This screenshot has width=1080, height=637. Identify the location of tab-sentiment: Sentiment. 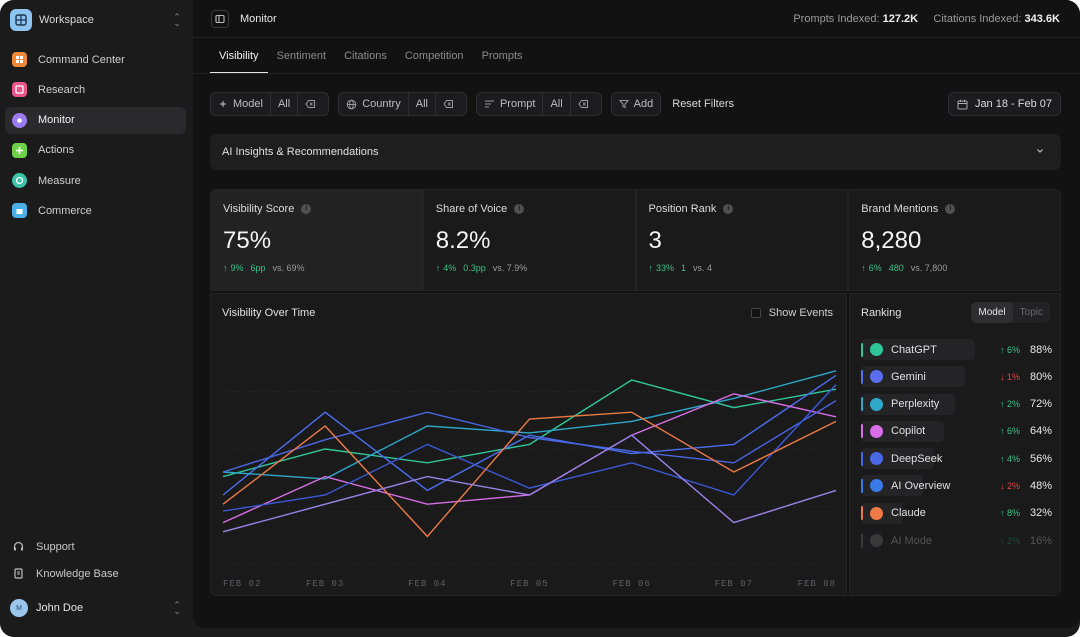
(301, 56).